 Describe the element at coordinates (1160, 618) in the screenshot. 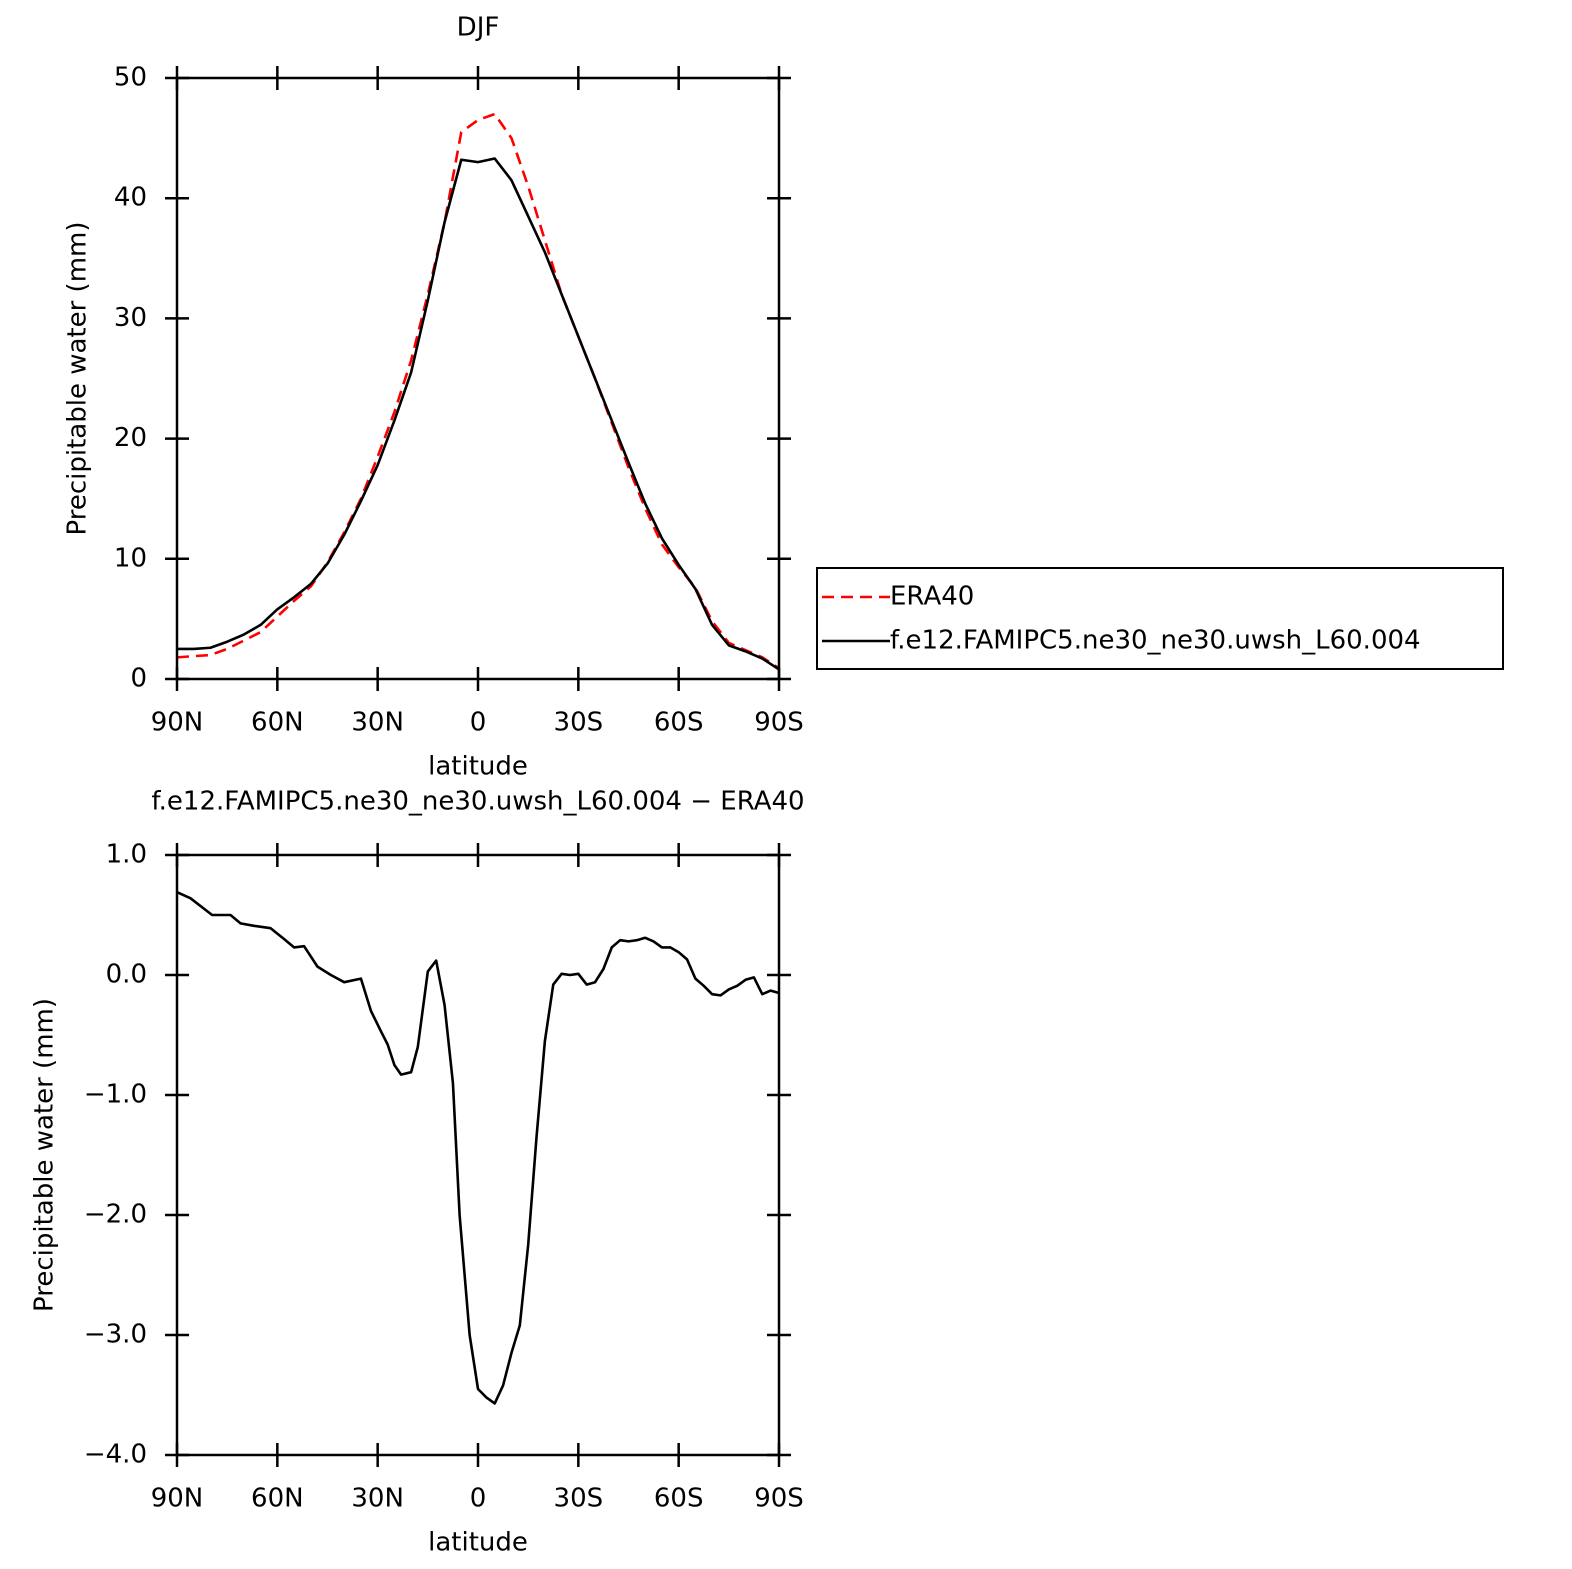

I see `legend-box` at that location.